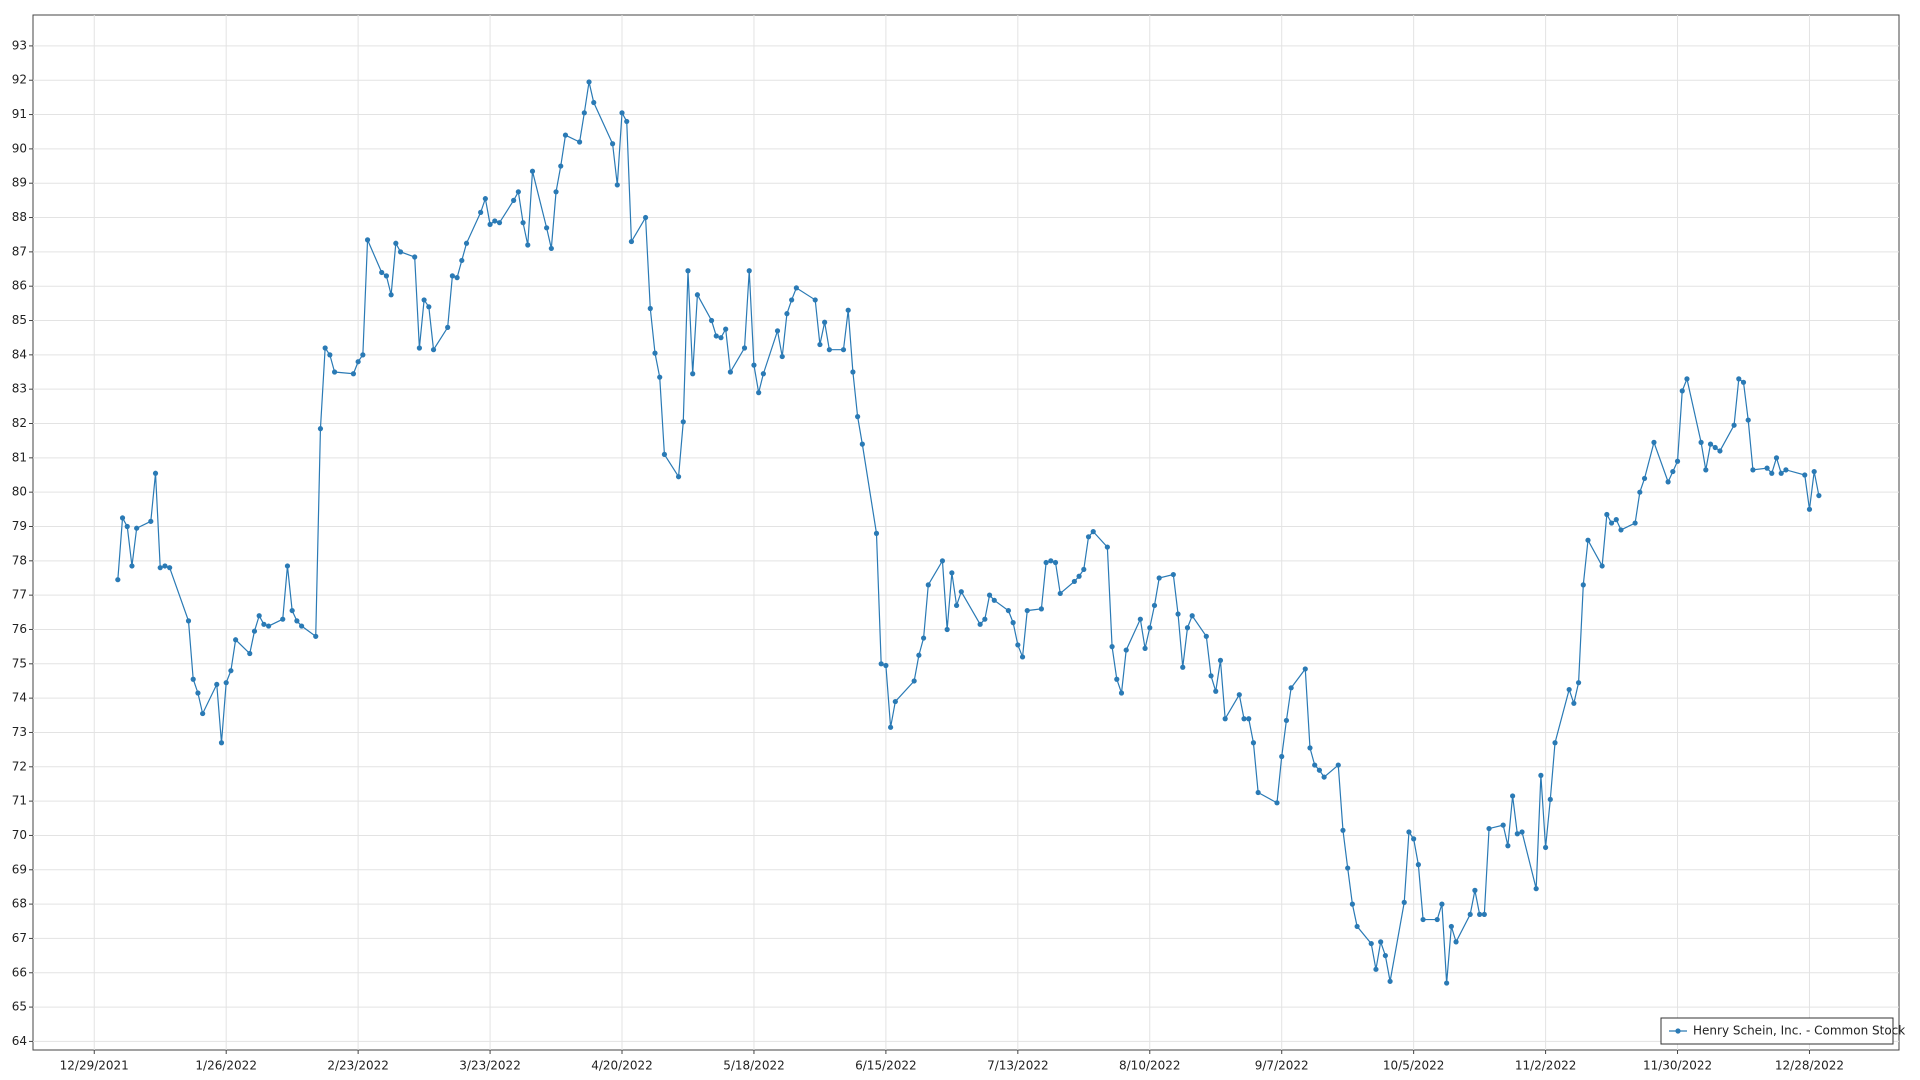 The width and height of the screenshot is (1920, 1080). What do you see at coordinates (19, 320) in the screenshot?
I see `y-tick-label: 85` at bounding box center [19, 320].